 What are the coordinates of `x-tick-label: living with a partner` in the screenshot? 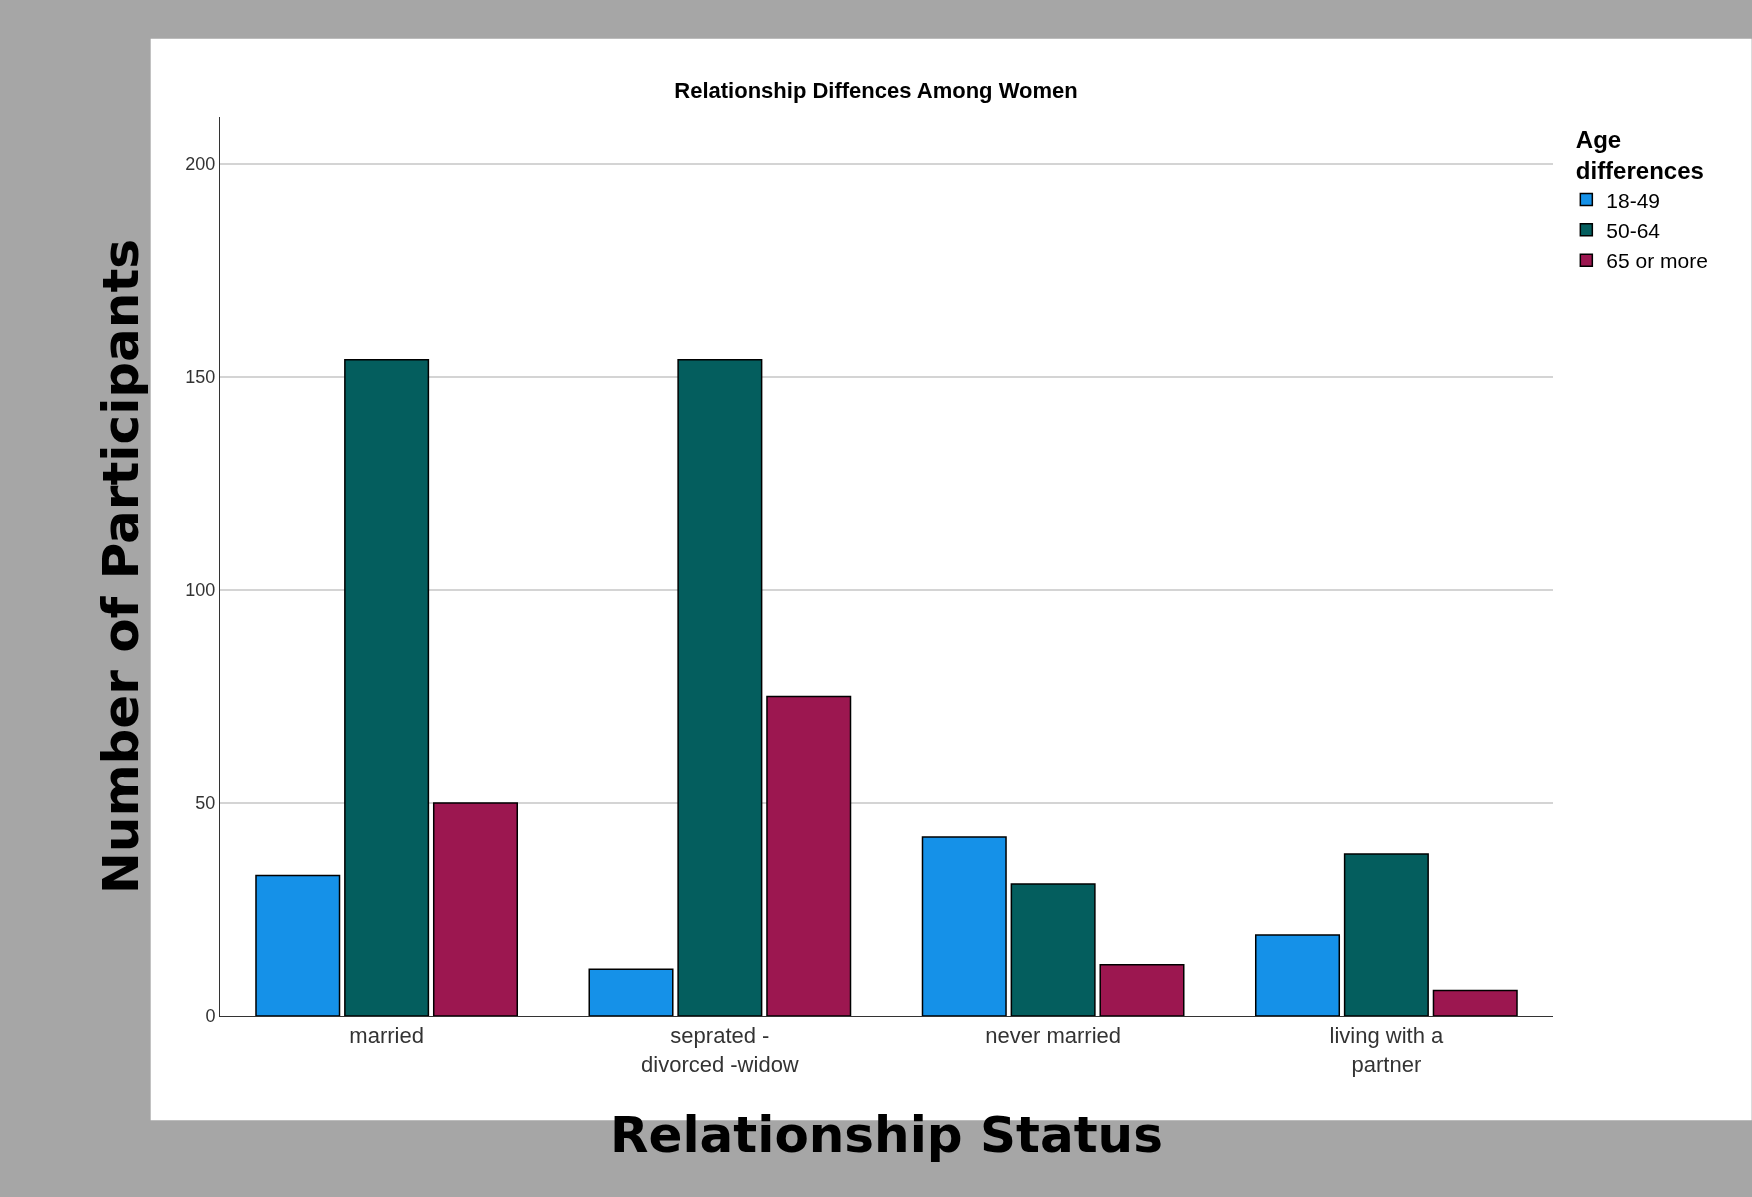 It's located at (1386, 1050).